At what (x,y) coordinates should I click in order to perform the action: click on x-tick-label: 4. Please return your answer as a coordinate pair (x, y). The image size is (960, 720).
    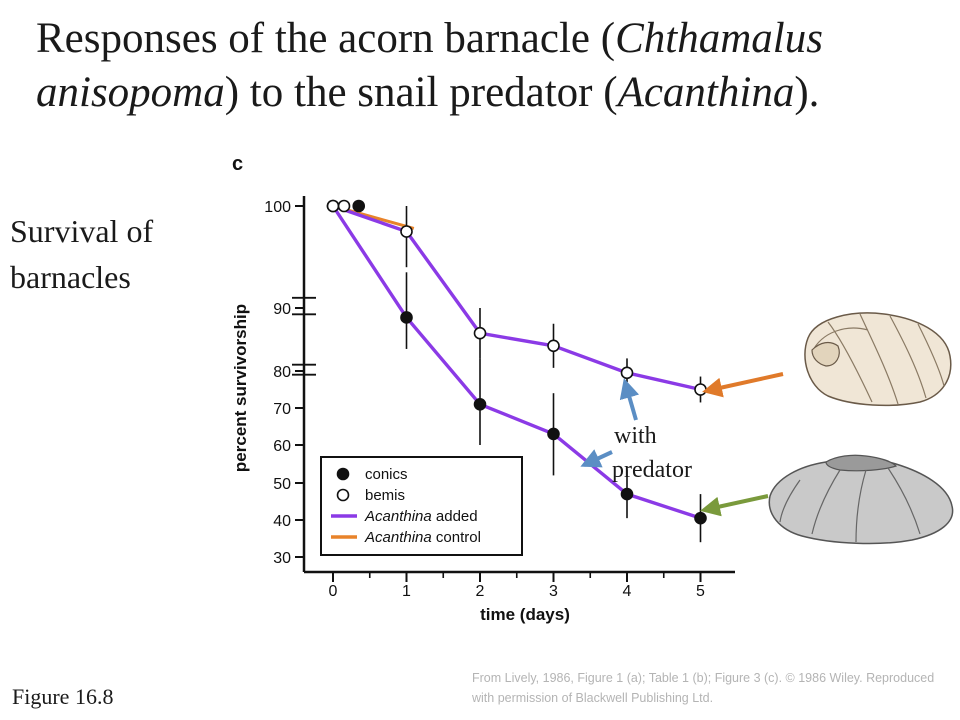
    Looking at the image, I should click on (627, 591).